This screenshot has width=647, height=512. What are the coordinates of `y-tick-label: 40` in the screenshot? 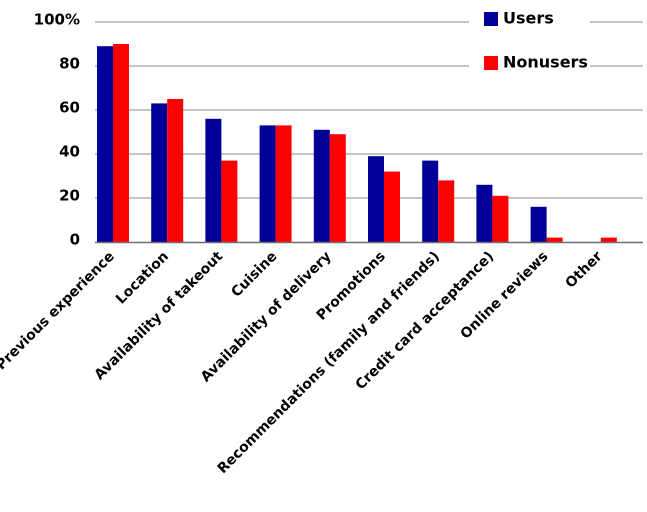 It's located at (69, 152).